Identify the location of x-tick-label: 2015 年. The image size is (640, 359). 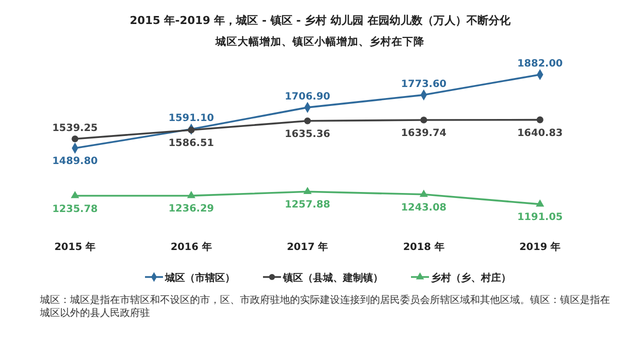
(75, 247).